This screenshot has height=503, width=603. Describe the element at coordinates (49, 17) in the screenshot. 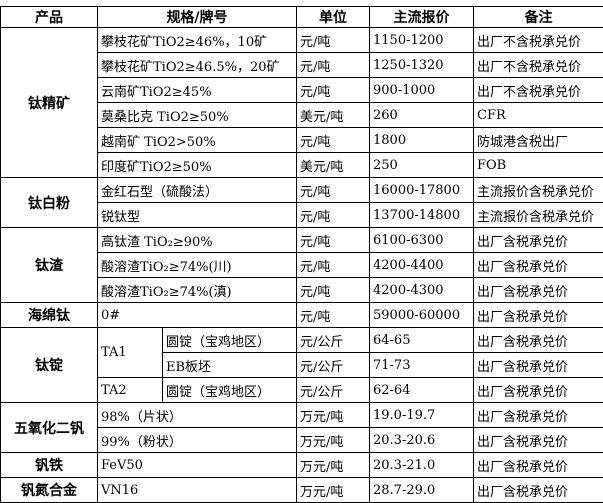

I see `header-cell: 产品` at that location.